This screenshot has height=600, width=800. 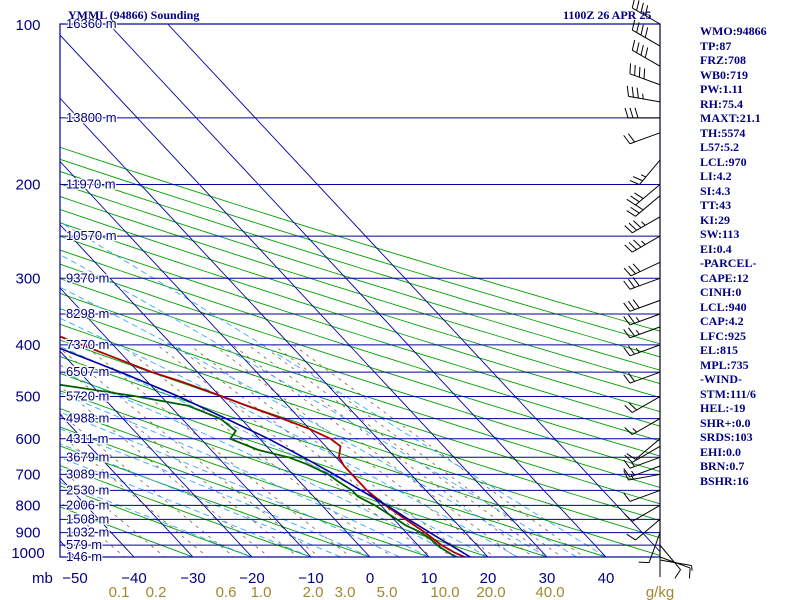 I want to click on index-item: MPL:735, so click(x=724, y=364).